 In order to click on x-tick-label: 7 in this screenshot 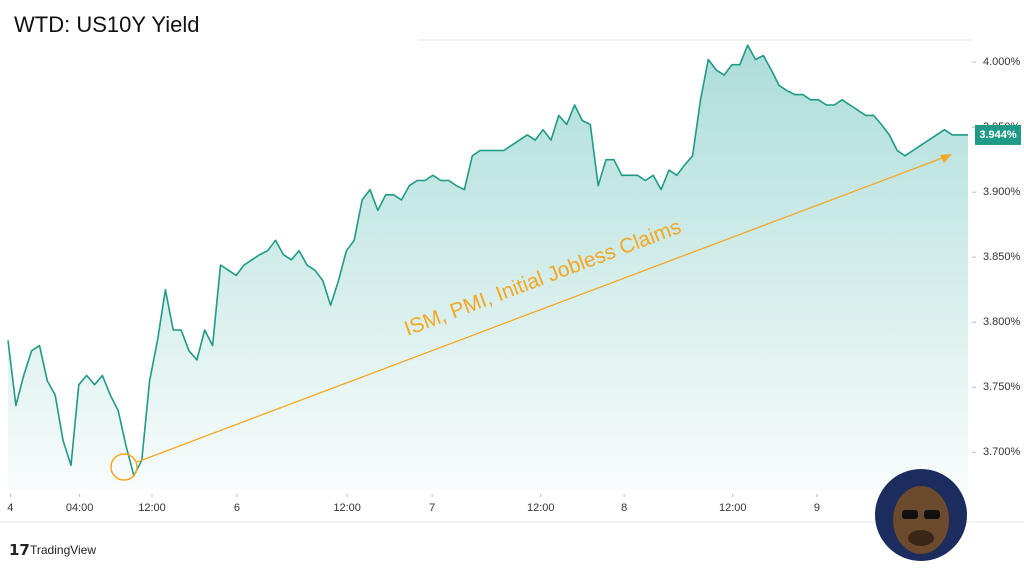, I will do `click(432, 508)`.